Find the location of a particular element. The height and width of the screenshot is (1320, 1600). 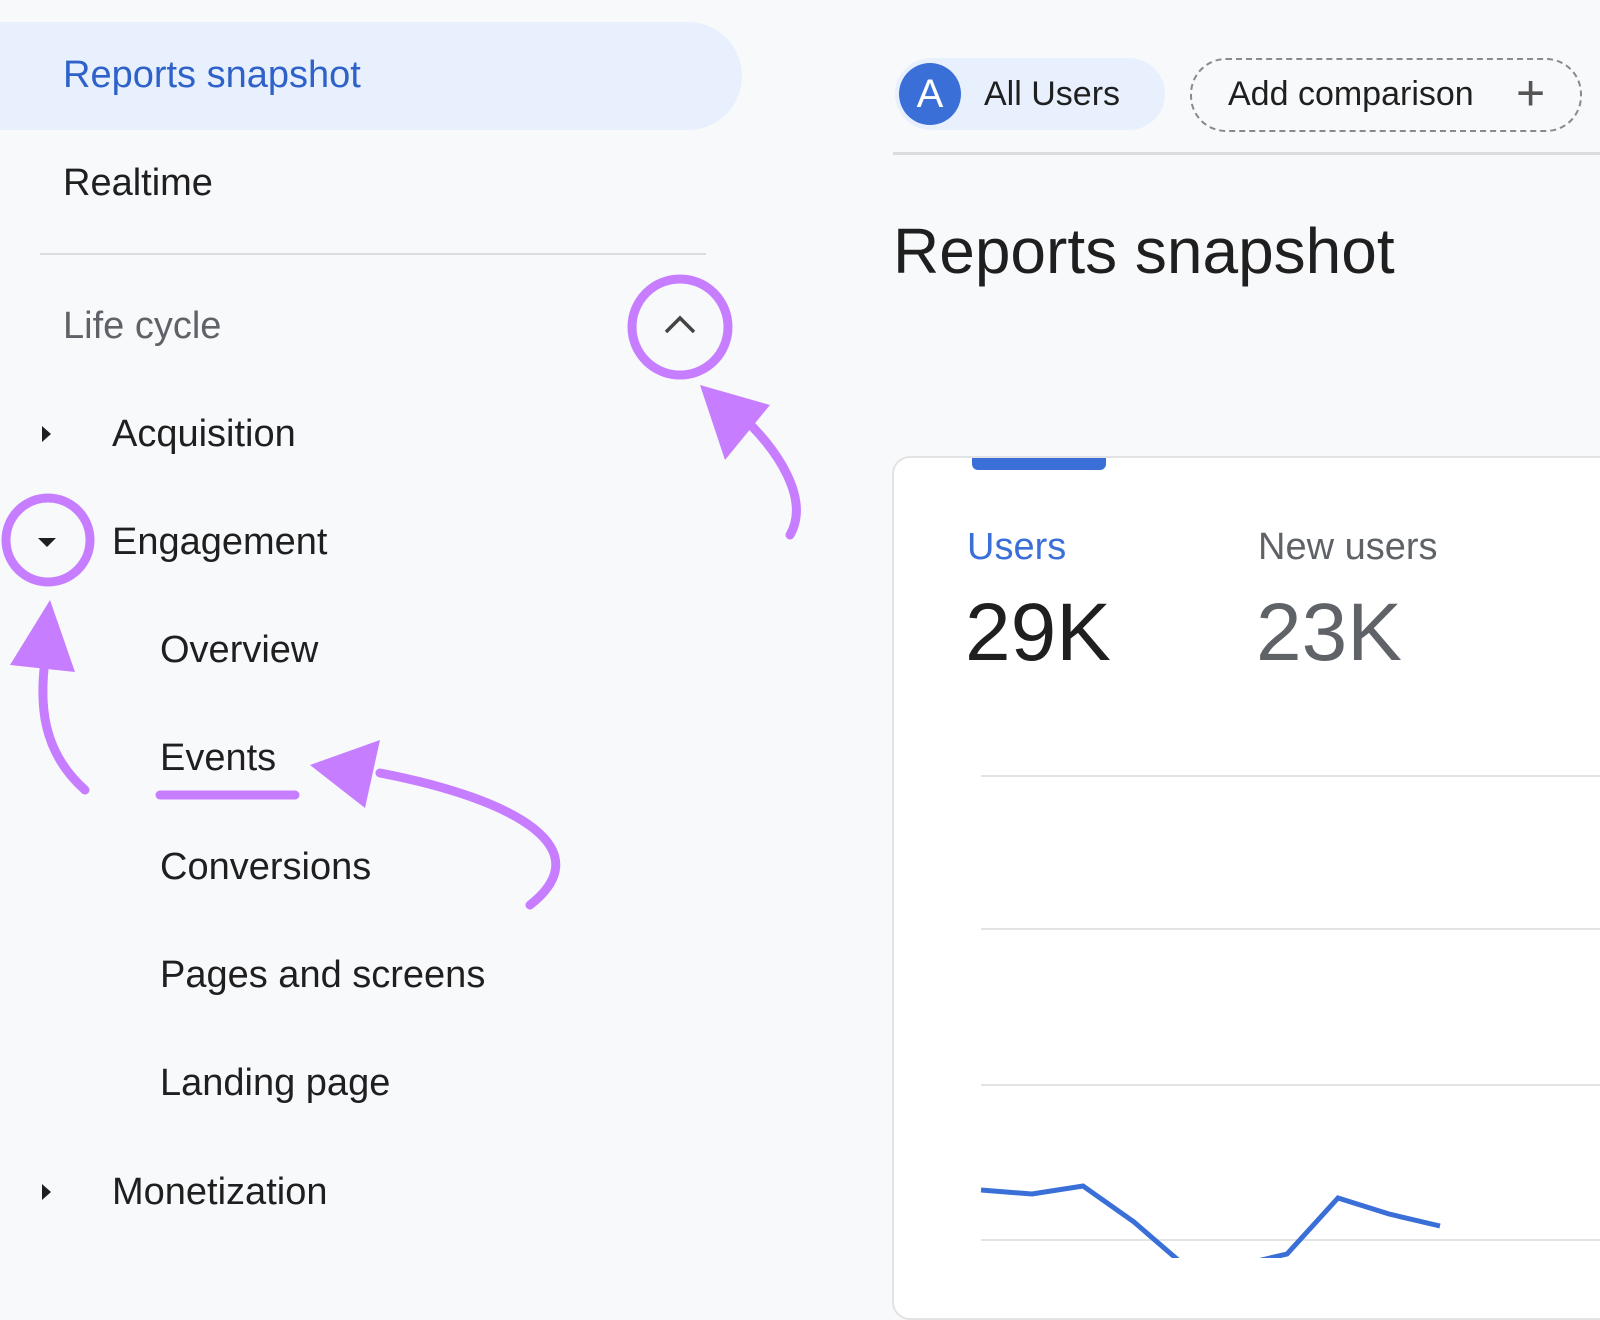

segment-label: All Users is located at coordinates (1052, 94).